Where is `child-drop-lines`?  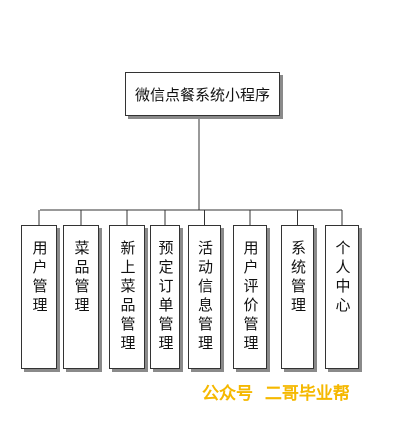
child-drop-lines is located at coordinates (190, 217).